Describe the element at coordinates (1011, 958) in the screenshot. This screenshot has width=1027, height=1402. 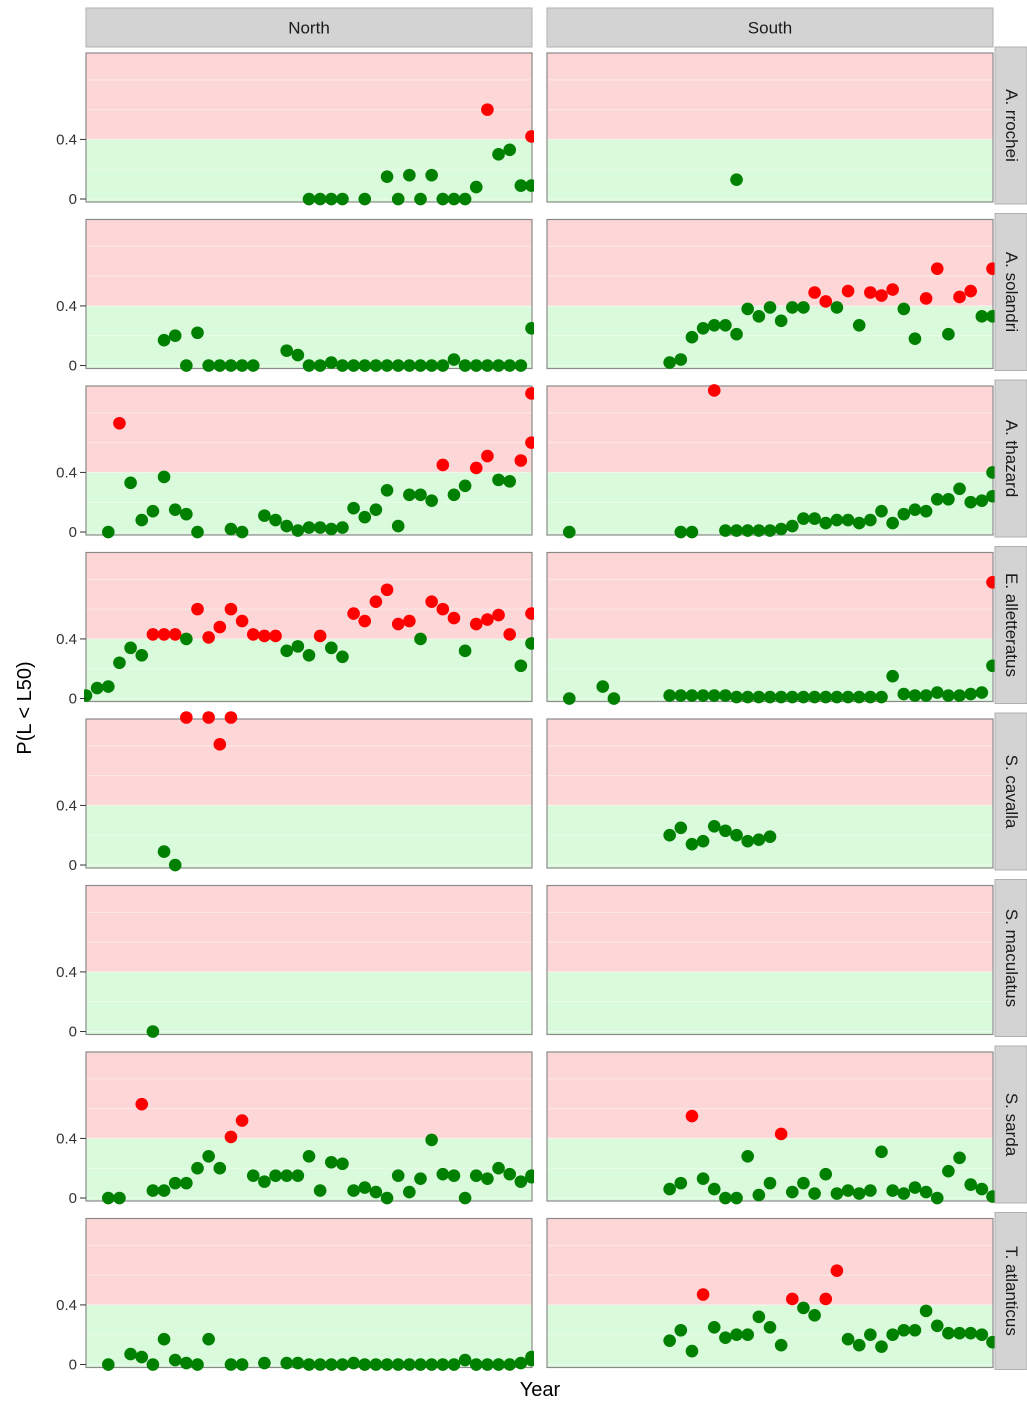
I see `row-strip-label: S. maculatus` at that location.